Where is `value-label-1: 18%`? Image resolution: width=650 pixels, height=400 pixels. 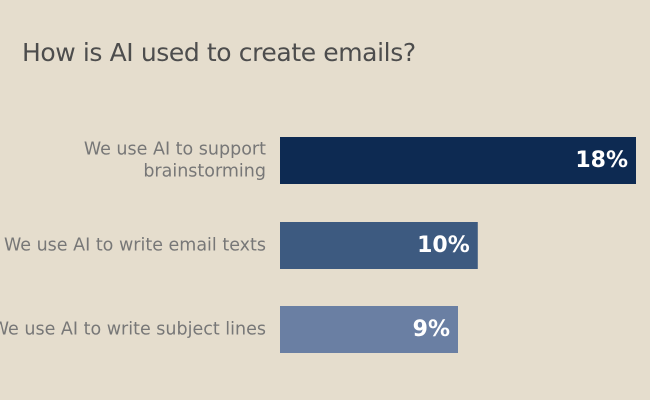 value-label-1: 18% is located at coordinates (601, 160).